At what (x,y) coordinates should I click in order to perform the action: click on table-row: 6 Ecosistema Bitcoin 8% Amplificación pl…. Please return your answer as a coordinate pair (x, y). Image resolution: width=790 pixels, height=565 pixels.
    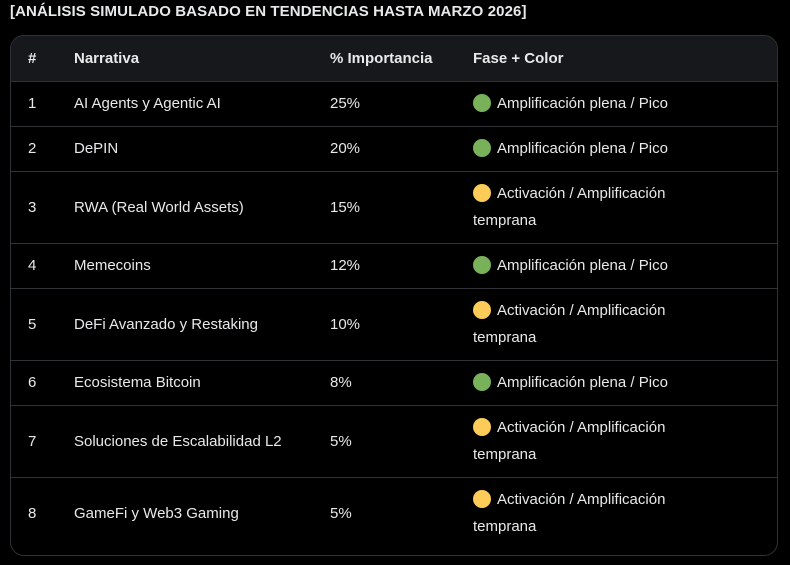
    Looking at the image, I should click on (394, 382).